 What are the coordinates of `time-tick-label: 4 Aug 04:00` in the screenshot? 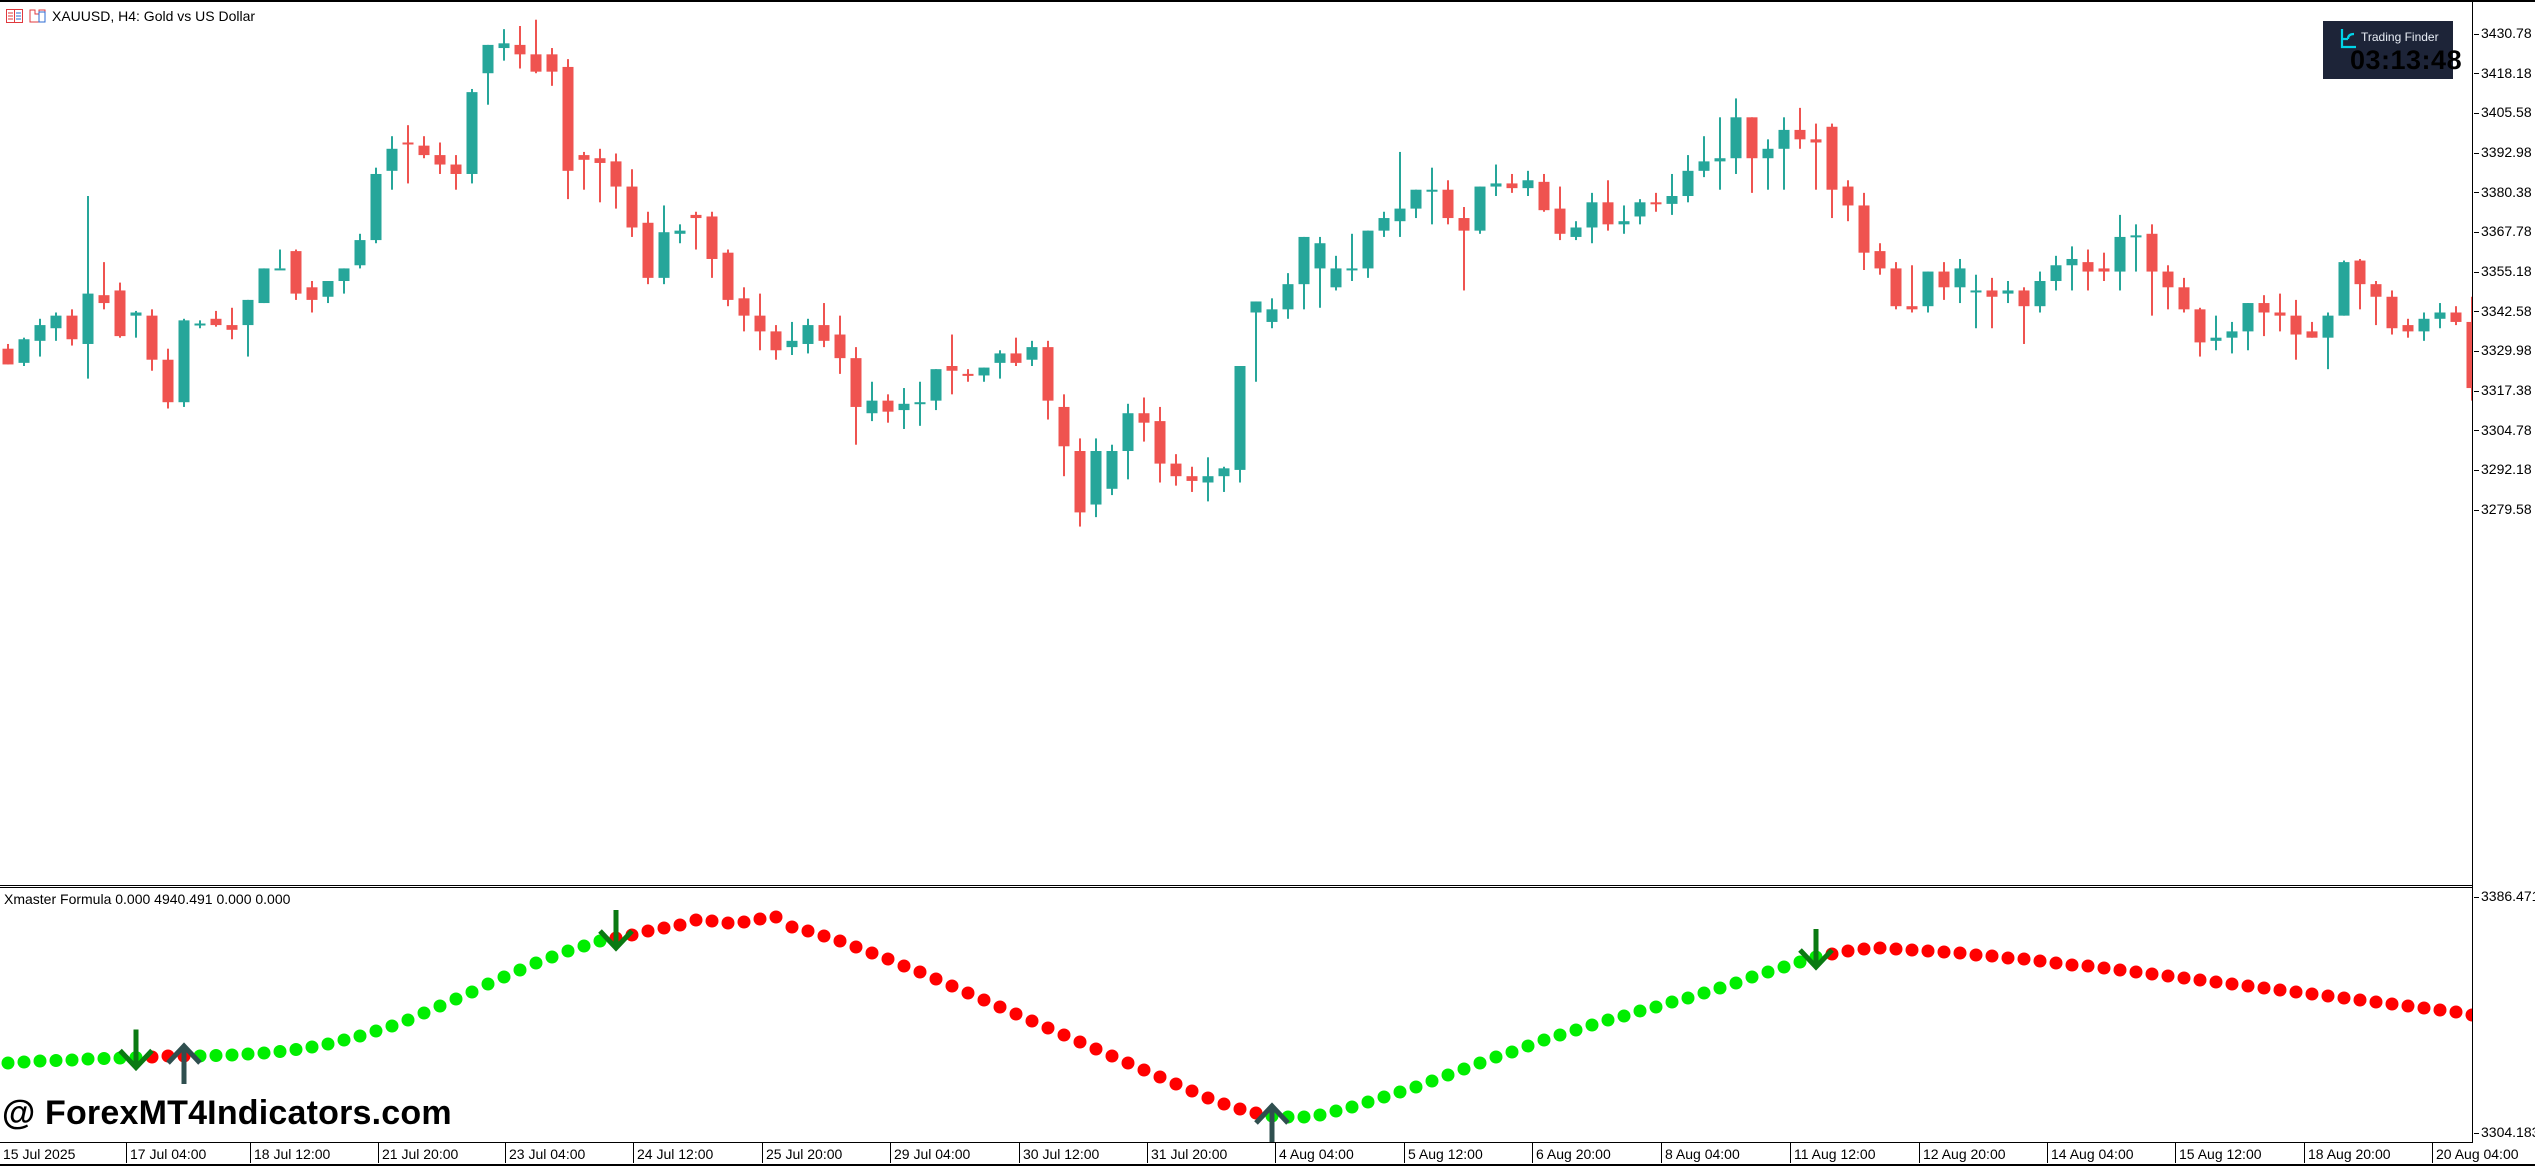 It's located at (1314, 1153).